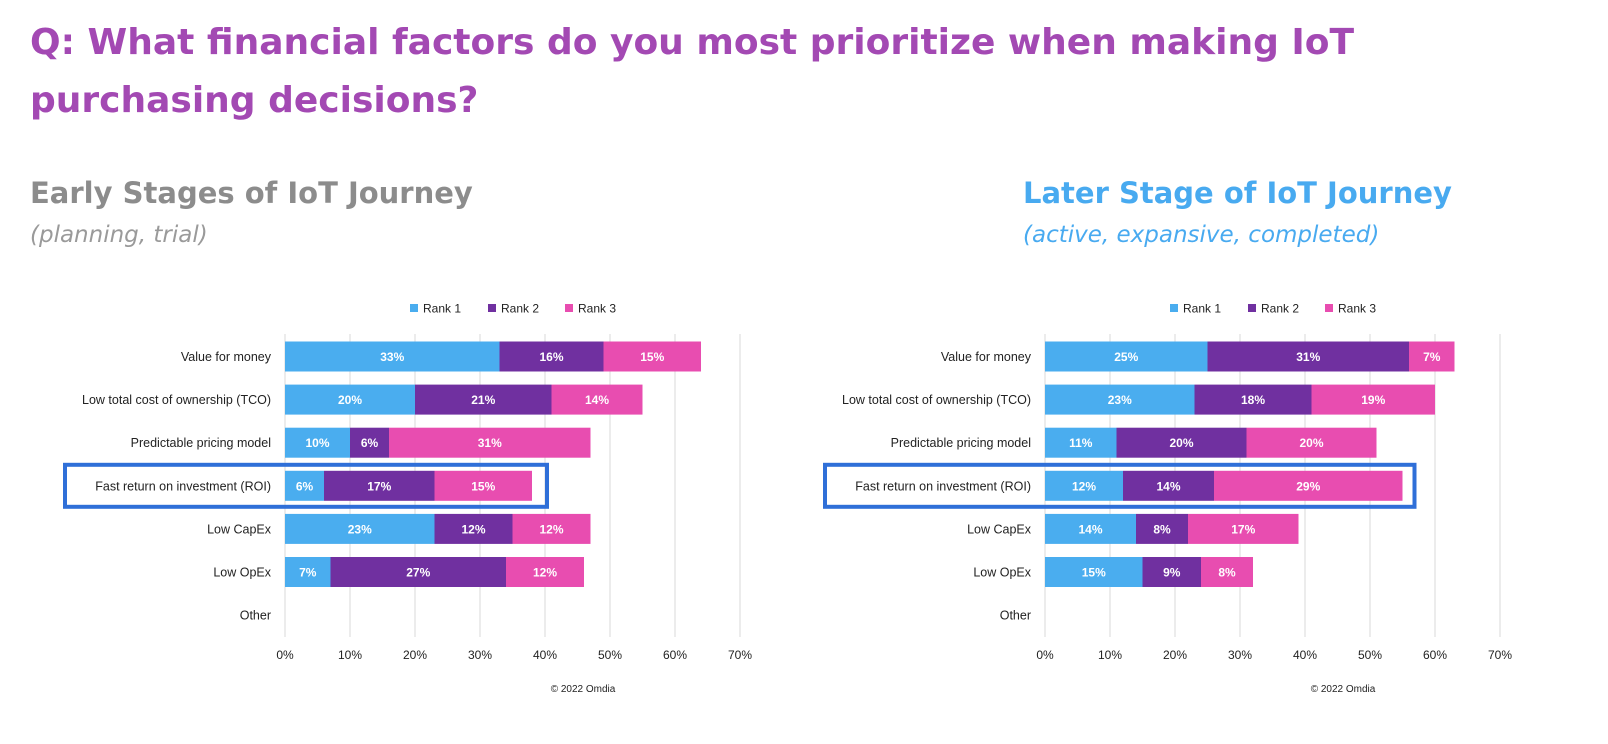 This screenshot has width=1608, height=744. What do you see at coordinates (1126, 357) in the screenshot?
I see `later-data-label-rank-1: 25%` at bounding box center [1126, 357].